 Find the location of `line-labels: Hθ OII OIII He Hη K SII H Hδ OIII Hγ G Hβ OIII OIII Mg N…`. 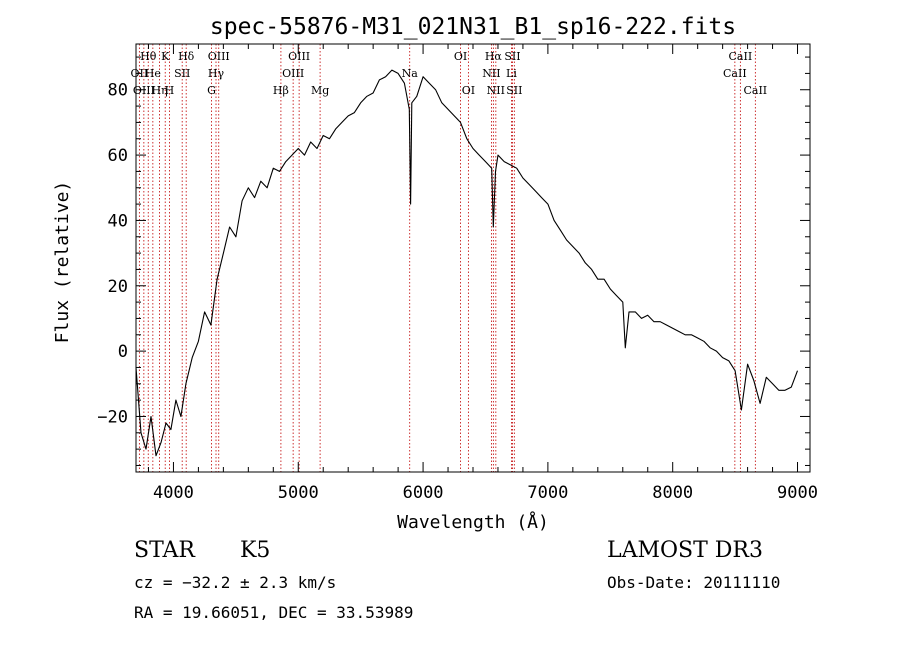

line-labels: Hθ OII OIII He Hη K SII H Hδ OIII Hγ G Hβ OIII OIII Mg N… is located at coordinates (449, 73).